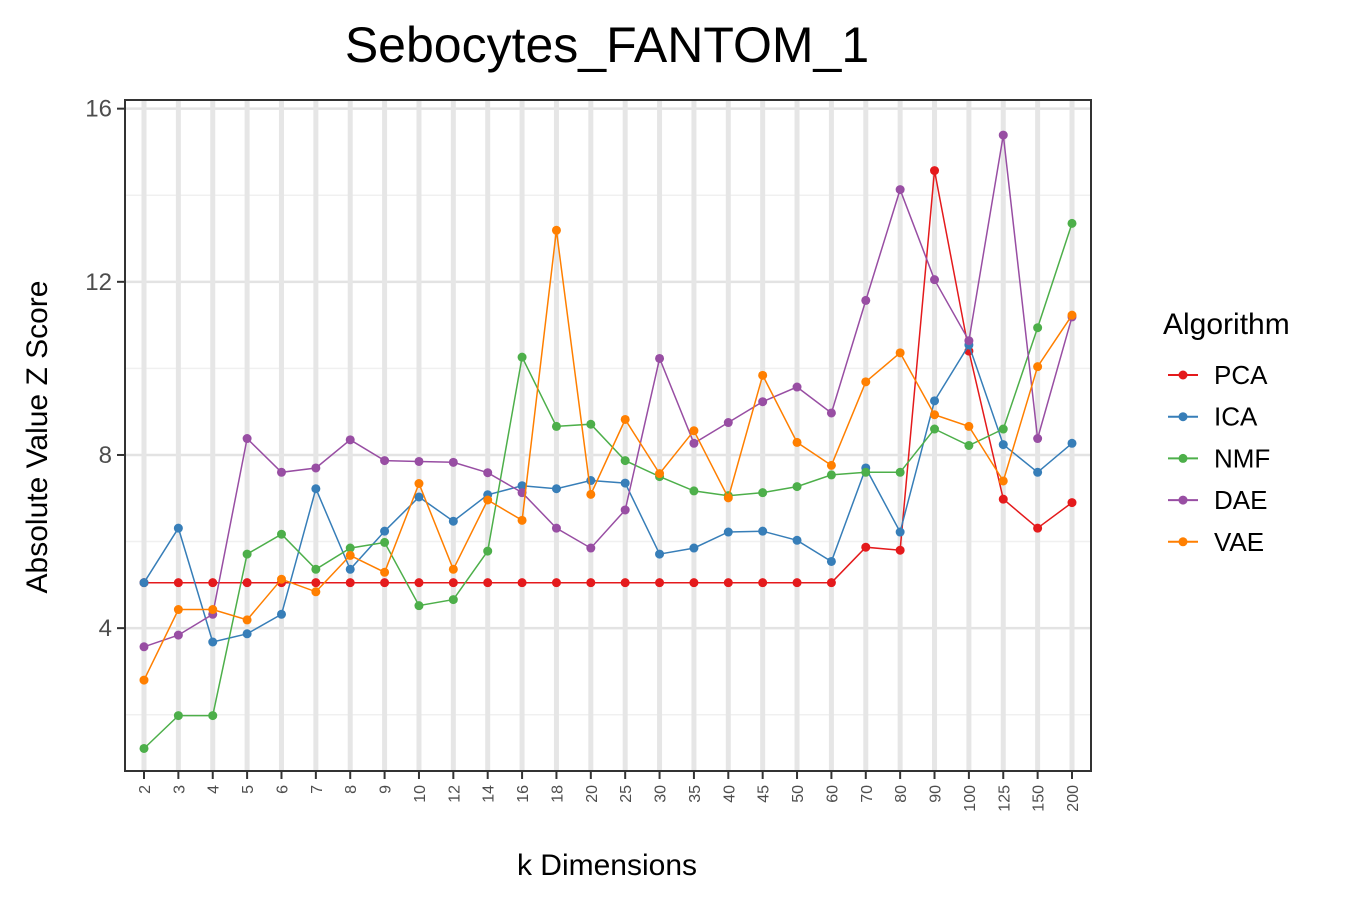 The width and height of the screenshot is (1350, 900). What do you see at coordinates (351, 789) in the screenshot?
I see `x-tick-label: 8` at bounding box center [351, 789].